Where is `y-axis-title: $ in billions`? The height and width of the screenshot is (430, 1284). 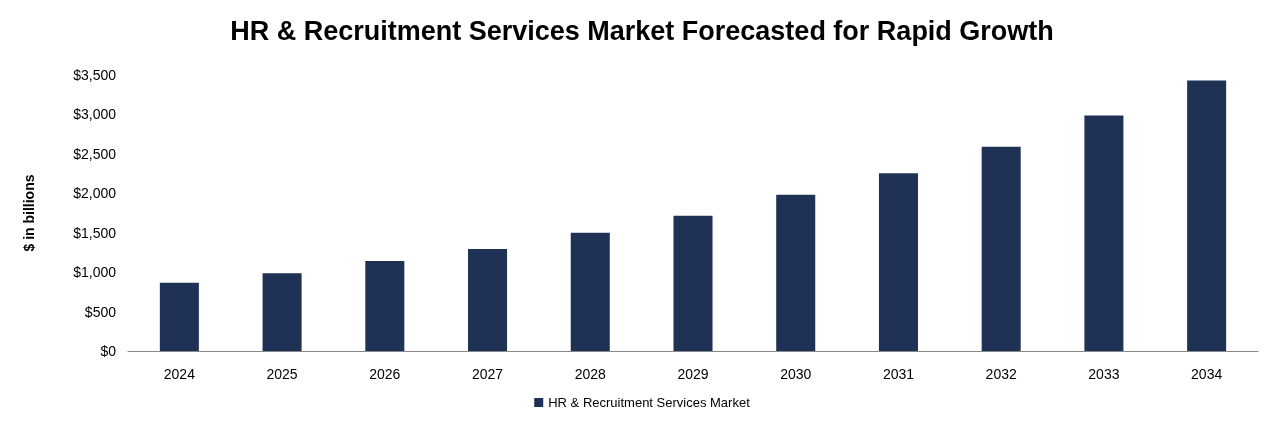 y-axis-title: $ in billions is located at coordinates (29, 213).